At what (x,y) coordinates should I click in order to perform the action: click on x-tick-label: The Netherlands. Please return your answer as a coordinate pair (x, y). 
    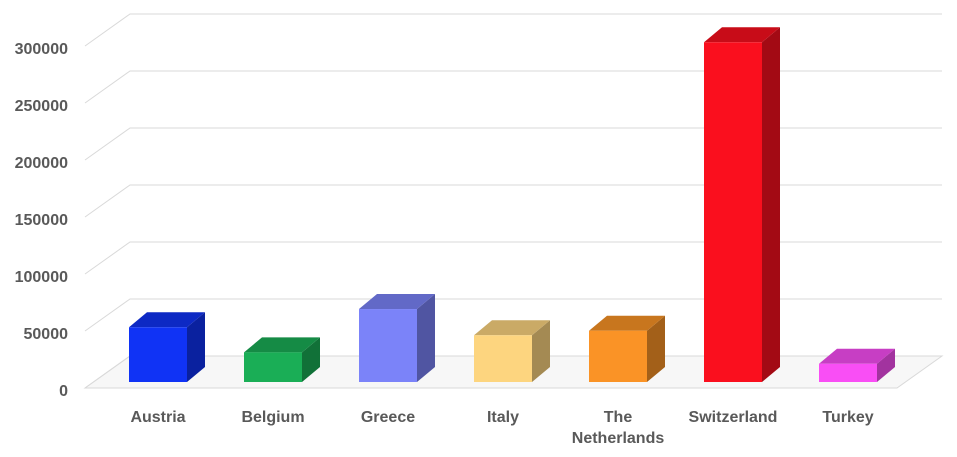
    Looking at the image, I should click on (618, 428).